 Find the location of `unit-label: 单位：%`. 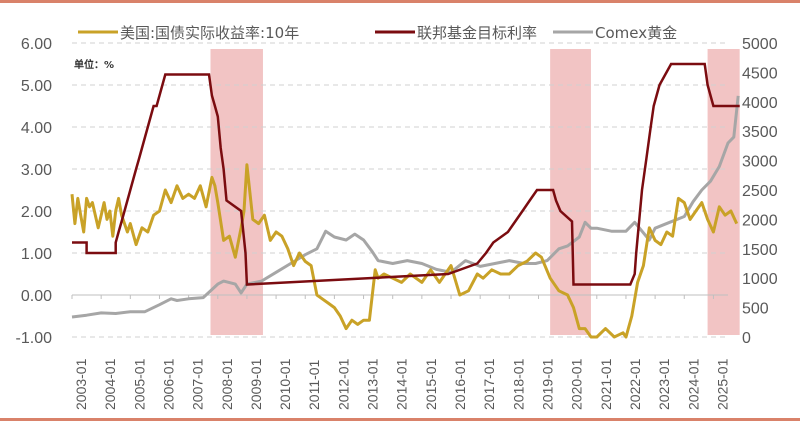

unit-label: 单位：% is located at coordinates (94, 64).